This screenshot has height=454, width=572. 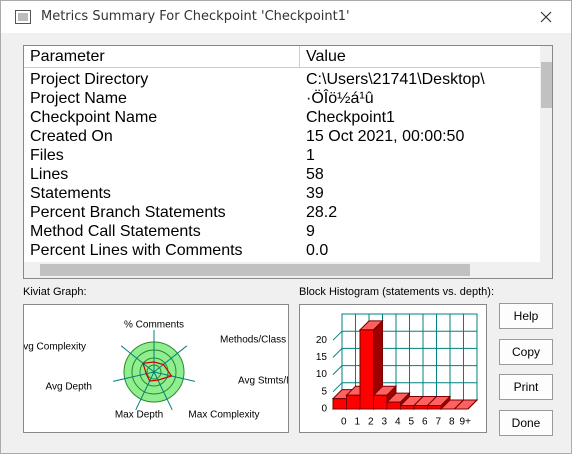 I want to click on kiviat-label: Kiviat Graph:, so click(x=55, y=292).